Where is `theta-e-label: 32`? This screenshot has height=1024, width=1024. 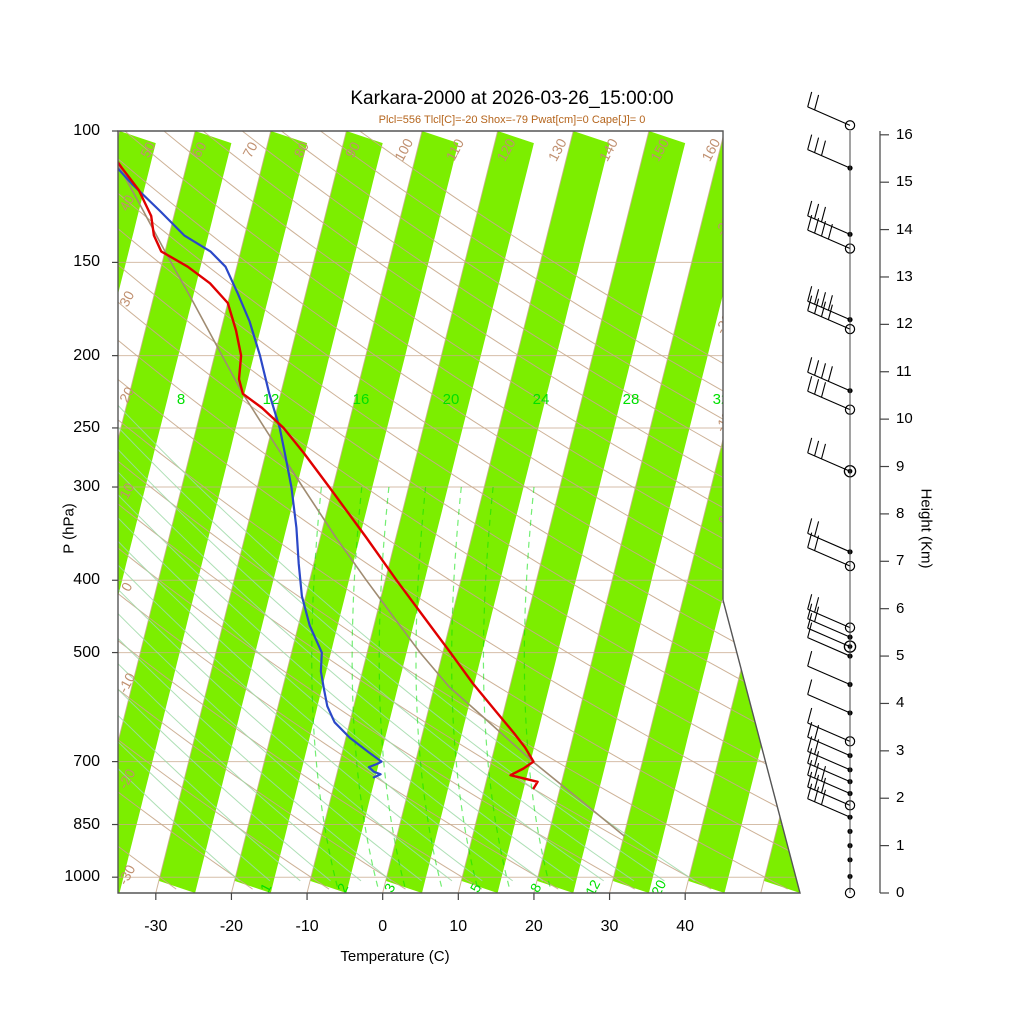
theta-e-label: 32 is located at coordinates (721, 399).